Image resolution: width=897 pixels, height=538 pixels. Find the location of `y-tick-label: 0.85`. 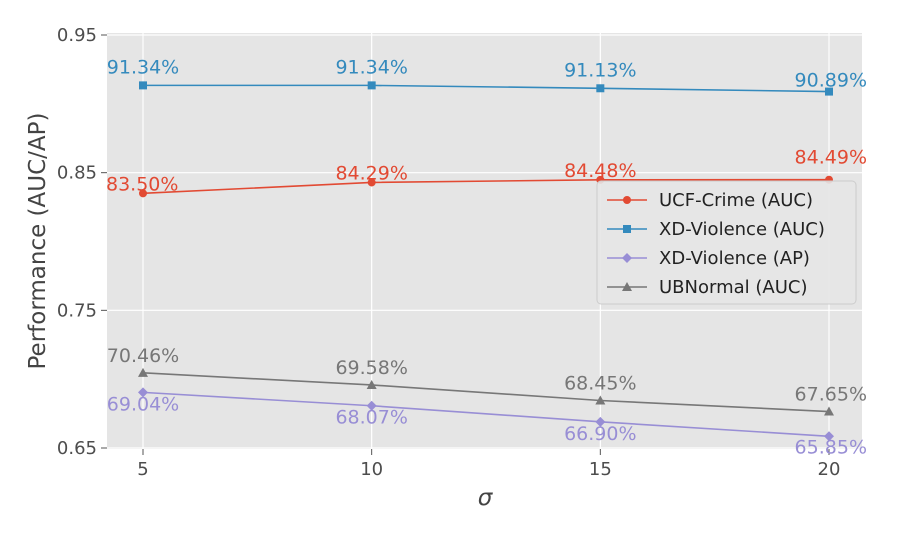

y-tick-label: 0.85 is located at coordinates (77, 173).